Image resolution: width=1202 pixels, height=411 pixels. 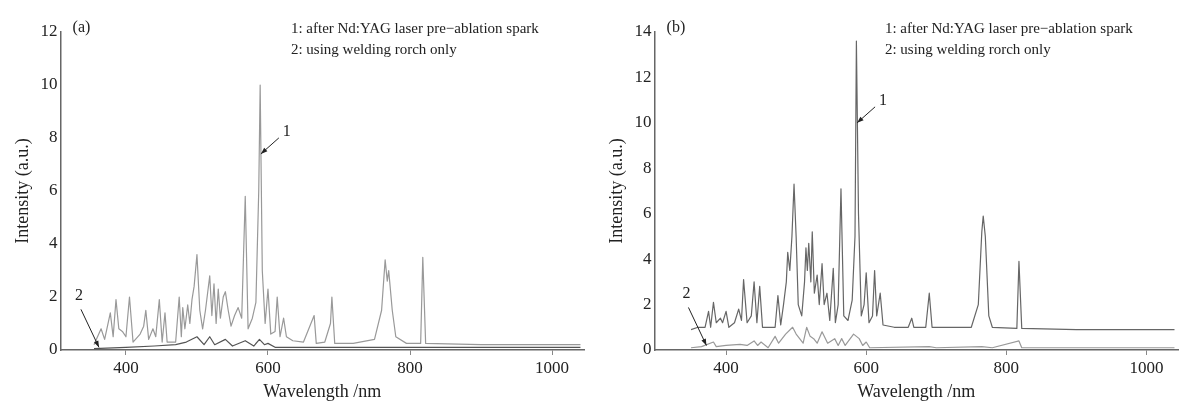 What do you see at coordinates (676, 27) in the screenshot?
I see `chart-title: (b)` at bounding box center [676, 27].